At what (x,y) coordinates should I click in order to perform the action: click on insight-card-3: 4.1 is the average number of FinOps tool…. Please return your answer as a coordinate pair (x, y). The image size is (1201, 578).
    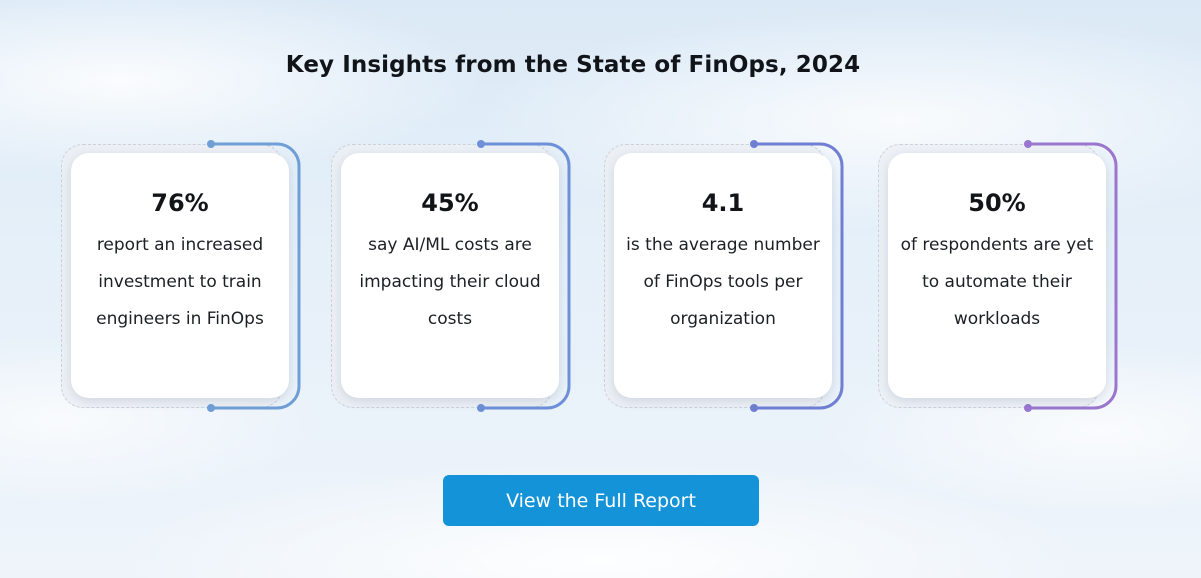
    Looking at the image, I should click on (729, 277).